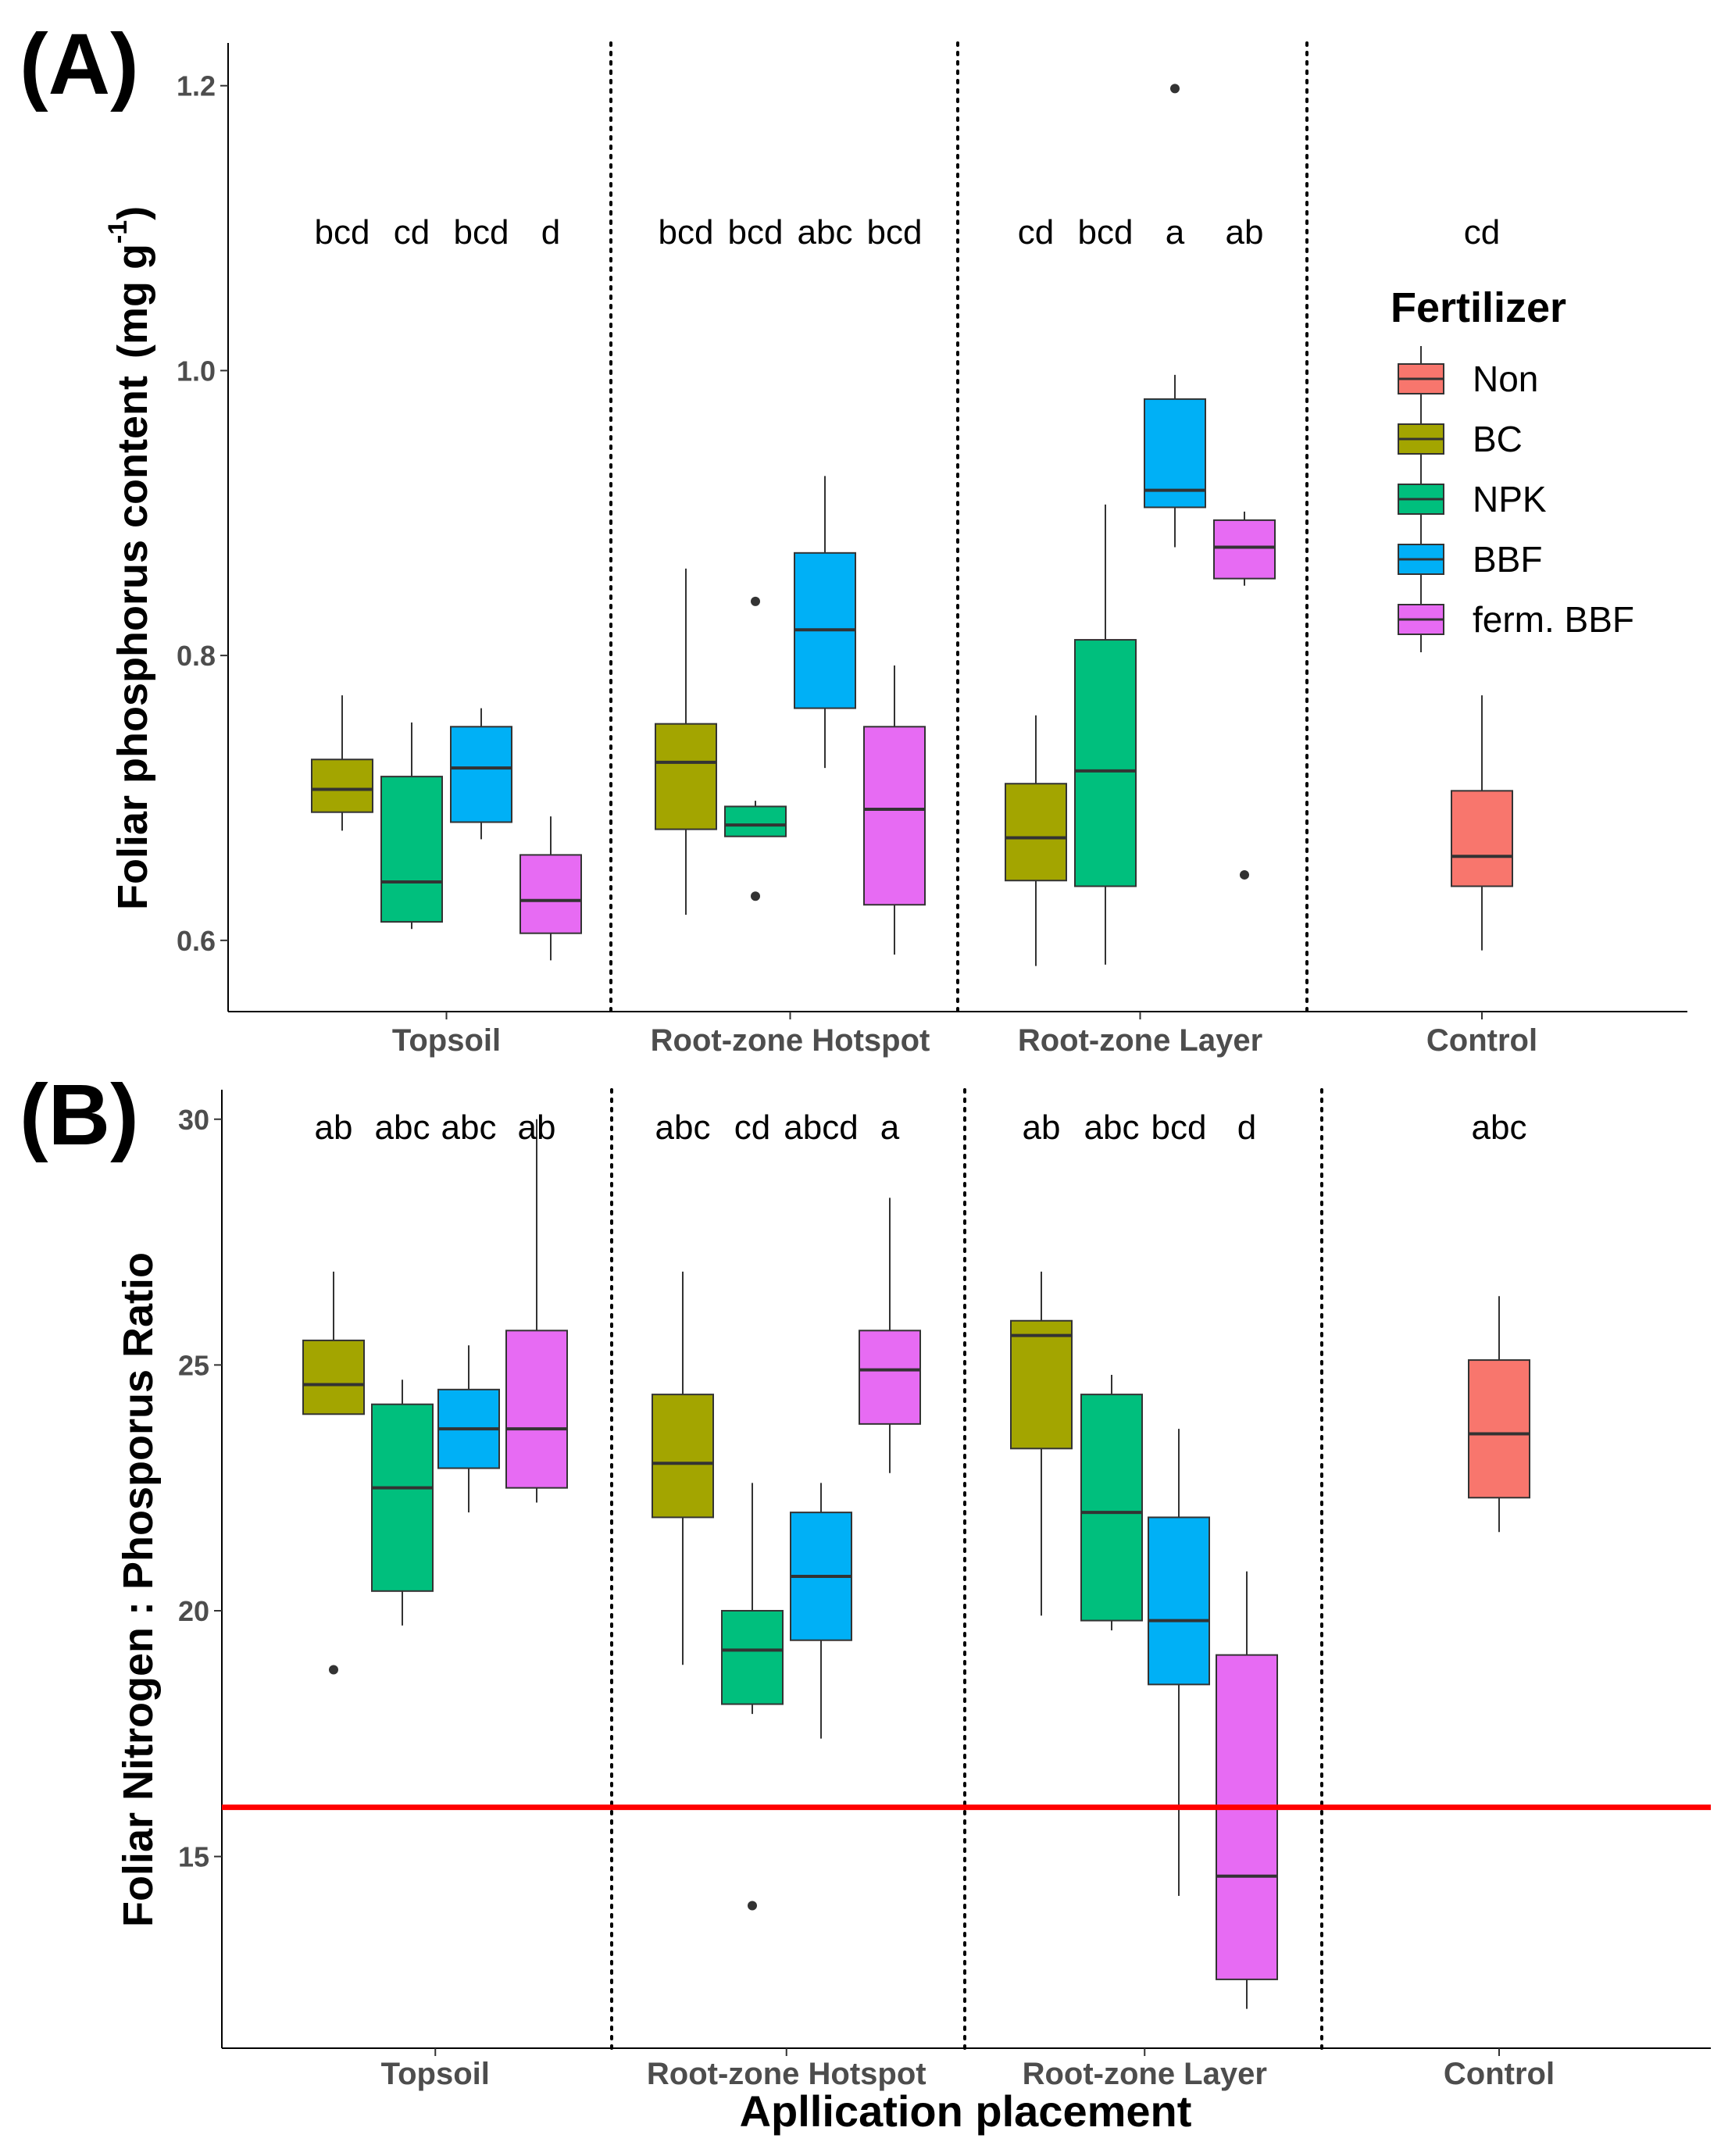 The image size is (1728, 2156). What do you see at coordinates (1510, 499) in the screenshot?
I see `legend-item-label: NPK` at bounding box center [1510, 499].